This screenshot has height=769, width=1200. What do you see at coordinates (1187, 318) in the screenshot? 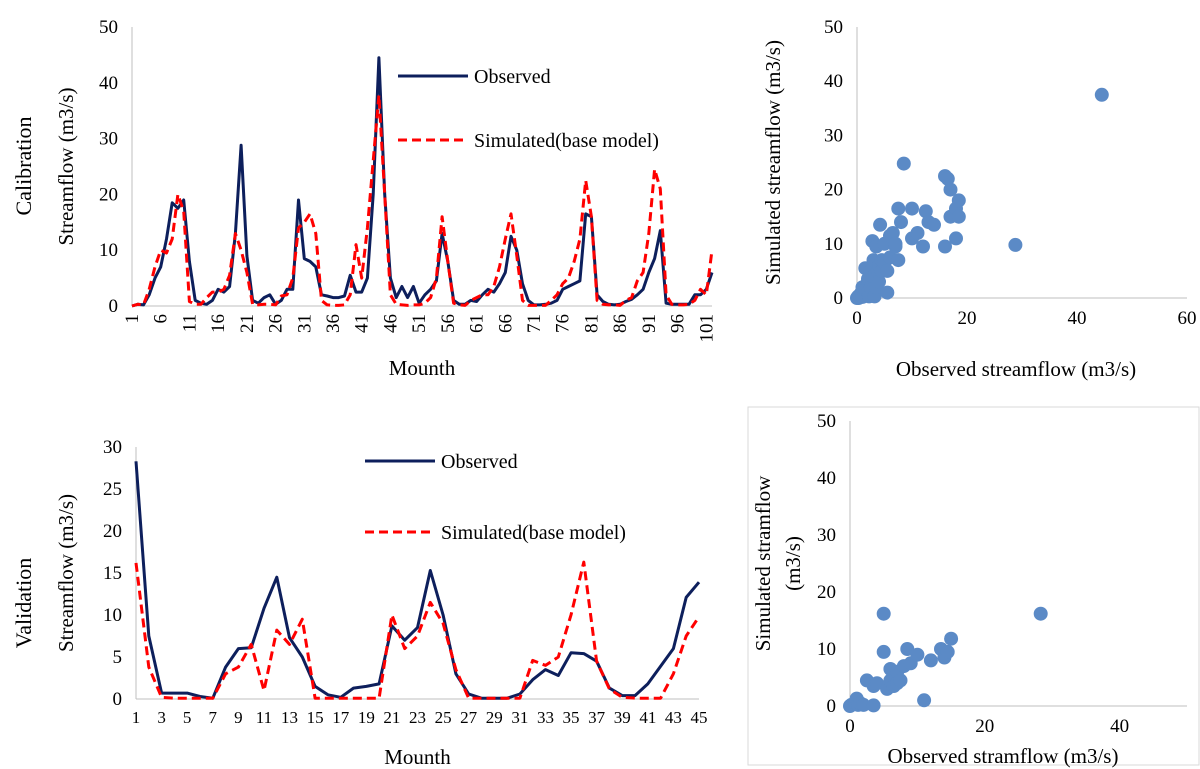
I see `x-tick-label: 60` at bounding box center [1187, 318].